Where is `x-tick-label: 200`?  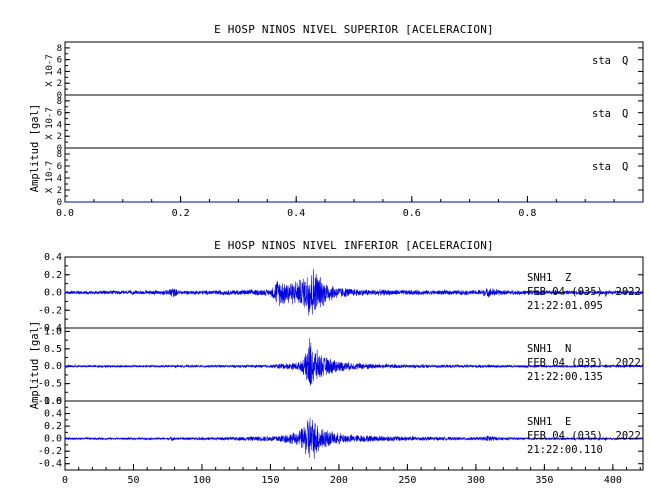 x-tick-label: 200 is located at coordinates (339, 480).